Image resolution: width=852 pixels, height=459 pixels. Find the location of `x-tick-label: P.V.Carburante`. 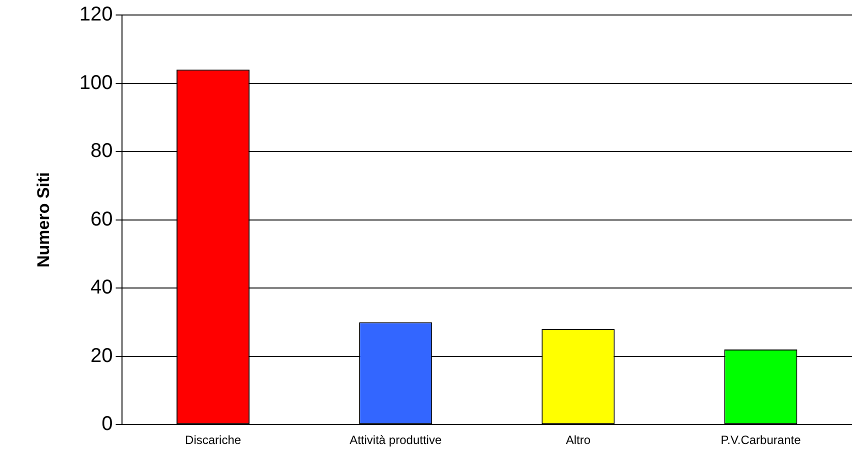

x-tick-label: P.V.Carburante is located at coordinates (761, 440).